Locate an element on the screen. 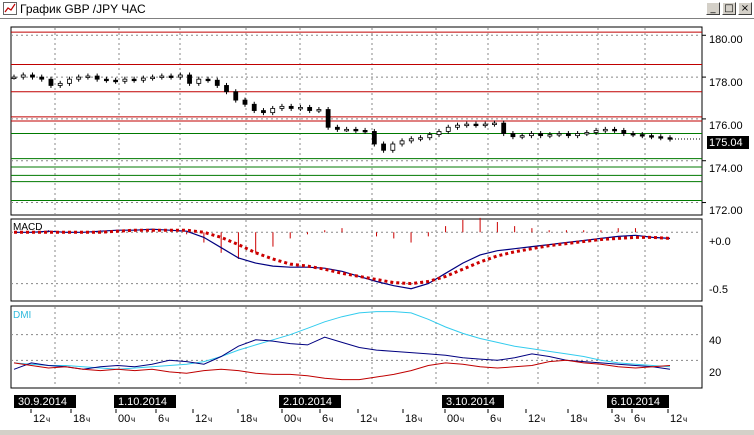 The height and width of the screenshot is (435, 754). macd-label: MACD is located at coordinates (27, 227).